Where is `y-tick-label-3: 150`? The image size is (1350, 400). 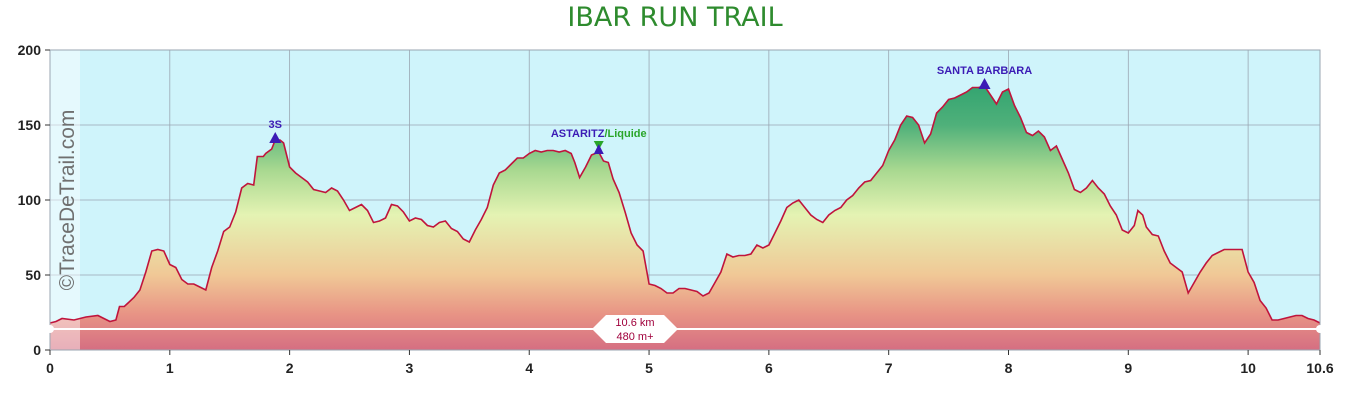
y-tick-label-3: 150 is located at coordinates (30, 125).